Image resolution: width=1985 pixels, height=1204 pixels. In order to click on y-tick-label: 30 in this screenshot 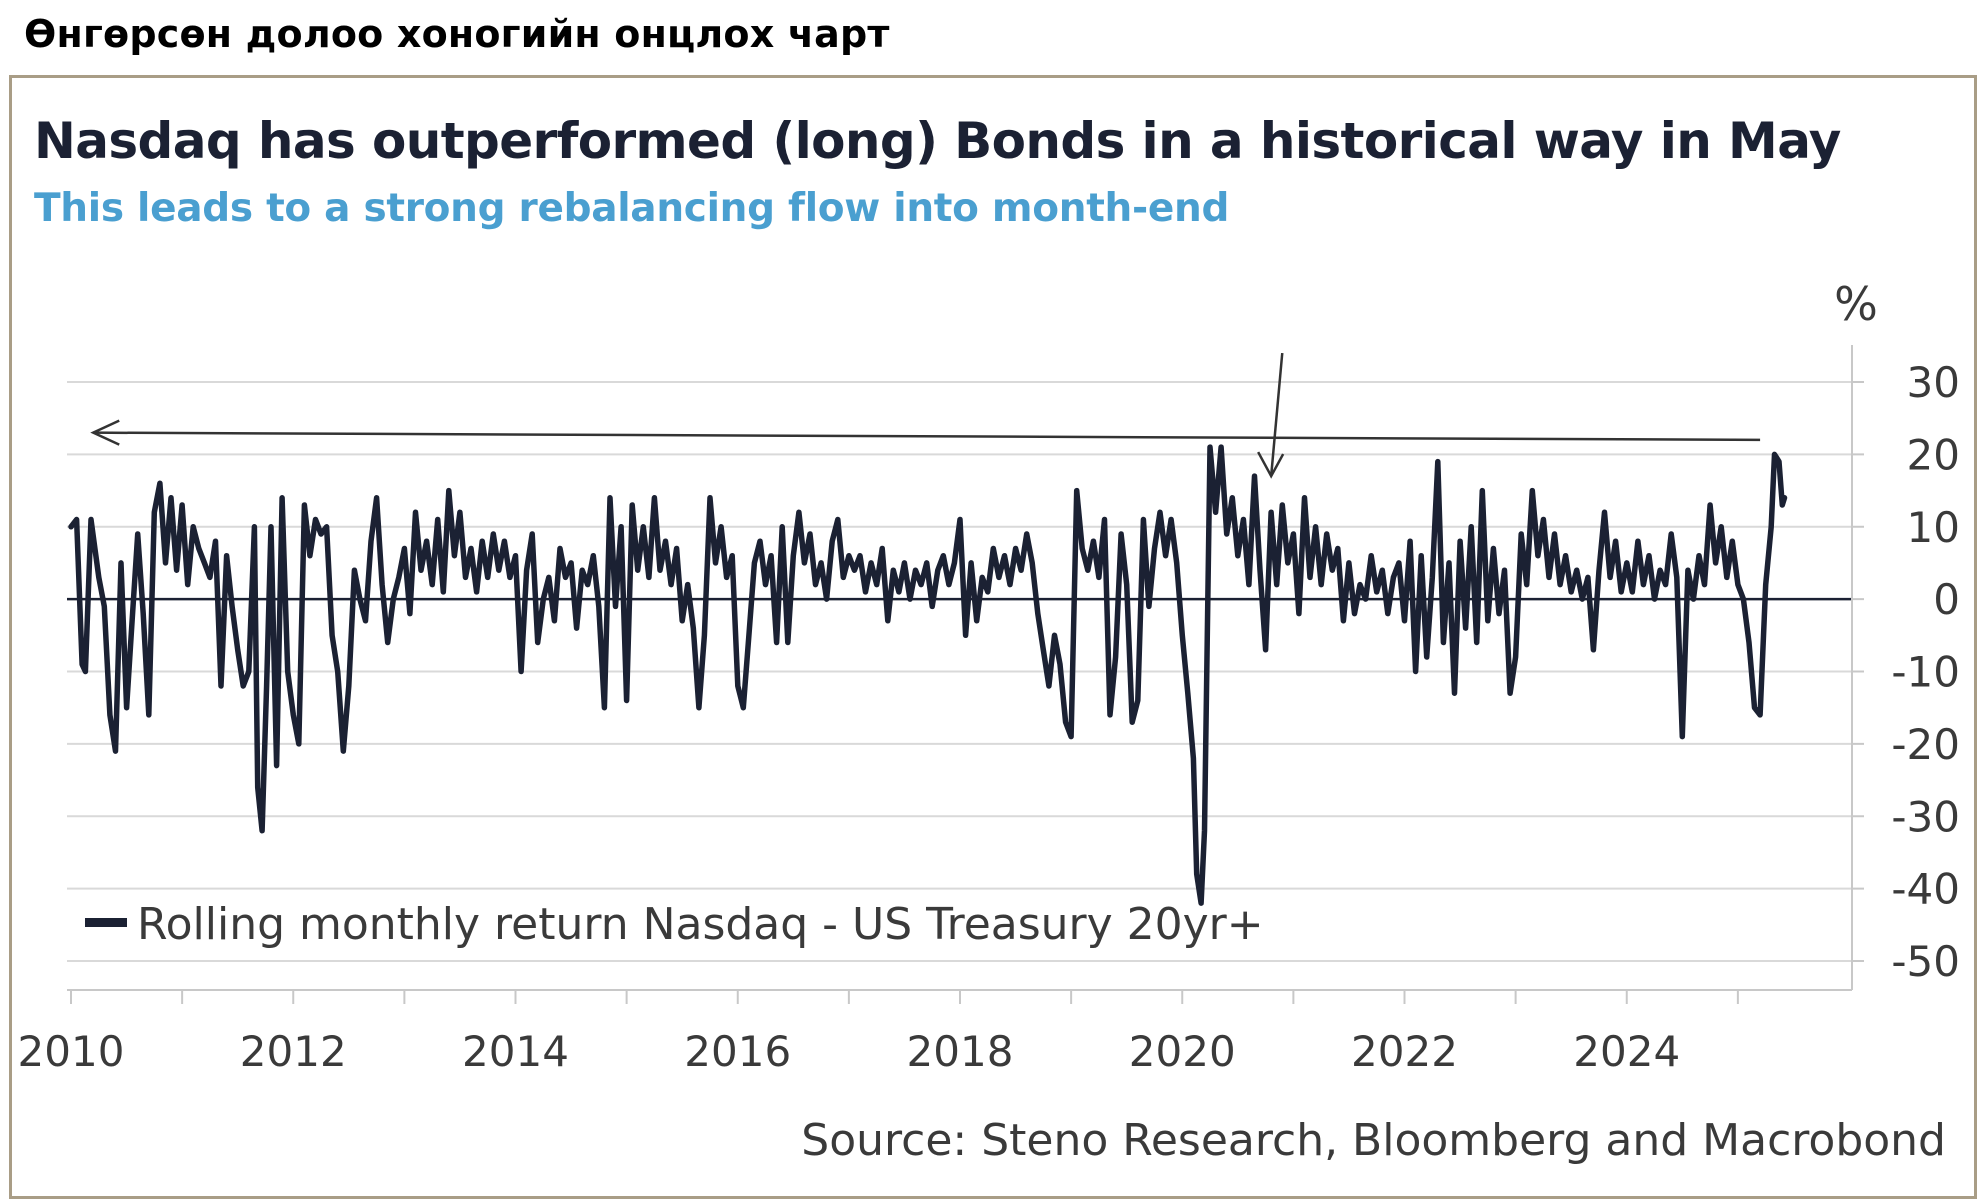, I will do `click(1933, 382)`.